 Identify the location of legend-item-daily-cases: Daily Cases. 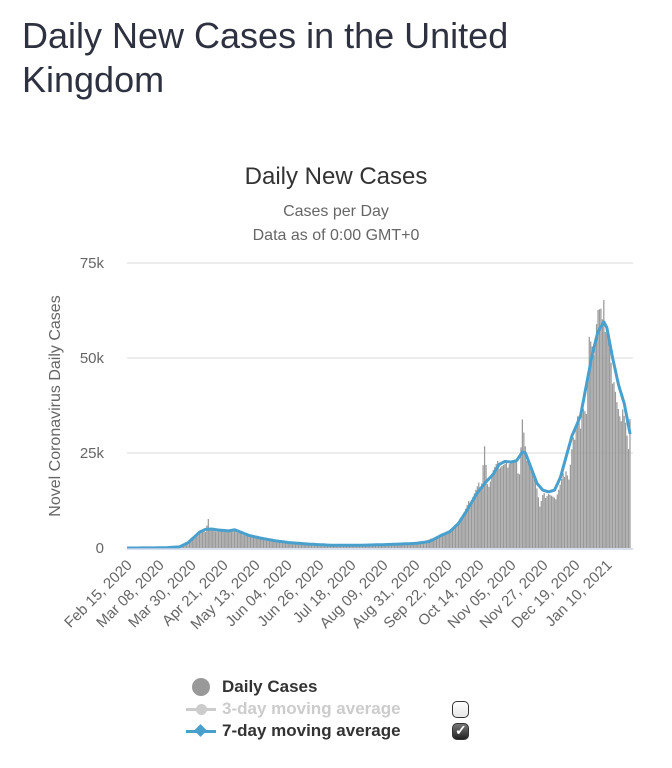
(336, 687).